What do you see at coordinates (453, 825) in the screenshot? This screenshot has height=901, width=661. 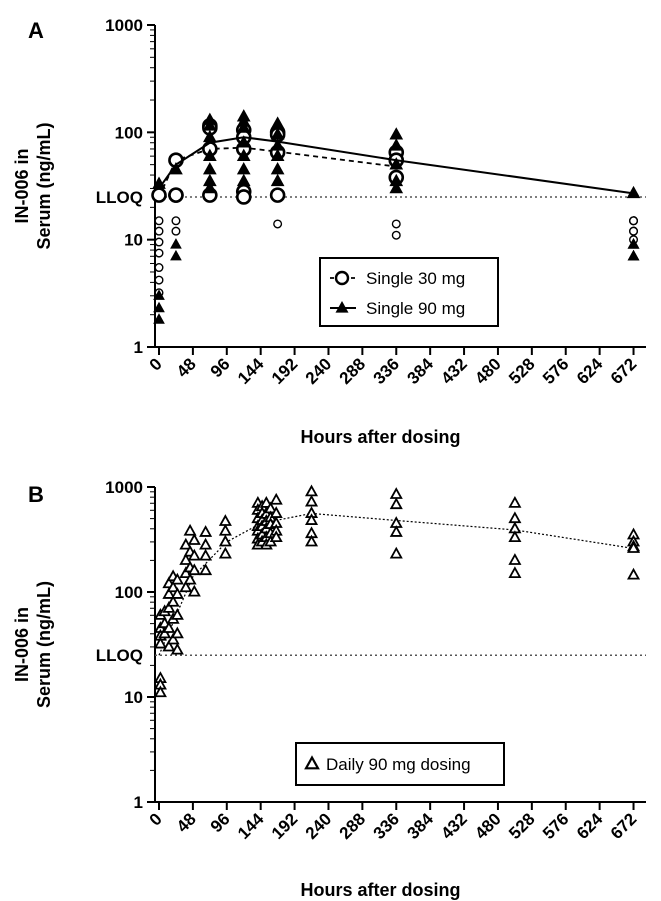 I see `x-tick-label: 432` at bounding box center [453, 825].